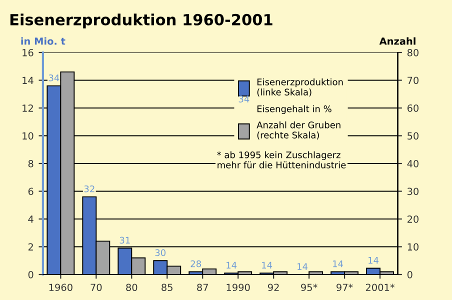  What do you see at coordinates (195, 264) in the screenshot?
I see `annotation: 28` at bounding box center [195, 264].